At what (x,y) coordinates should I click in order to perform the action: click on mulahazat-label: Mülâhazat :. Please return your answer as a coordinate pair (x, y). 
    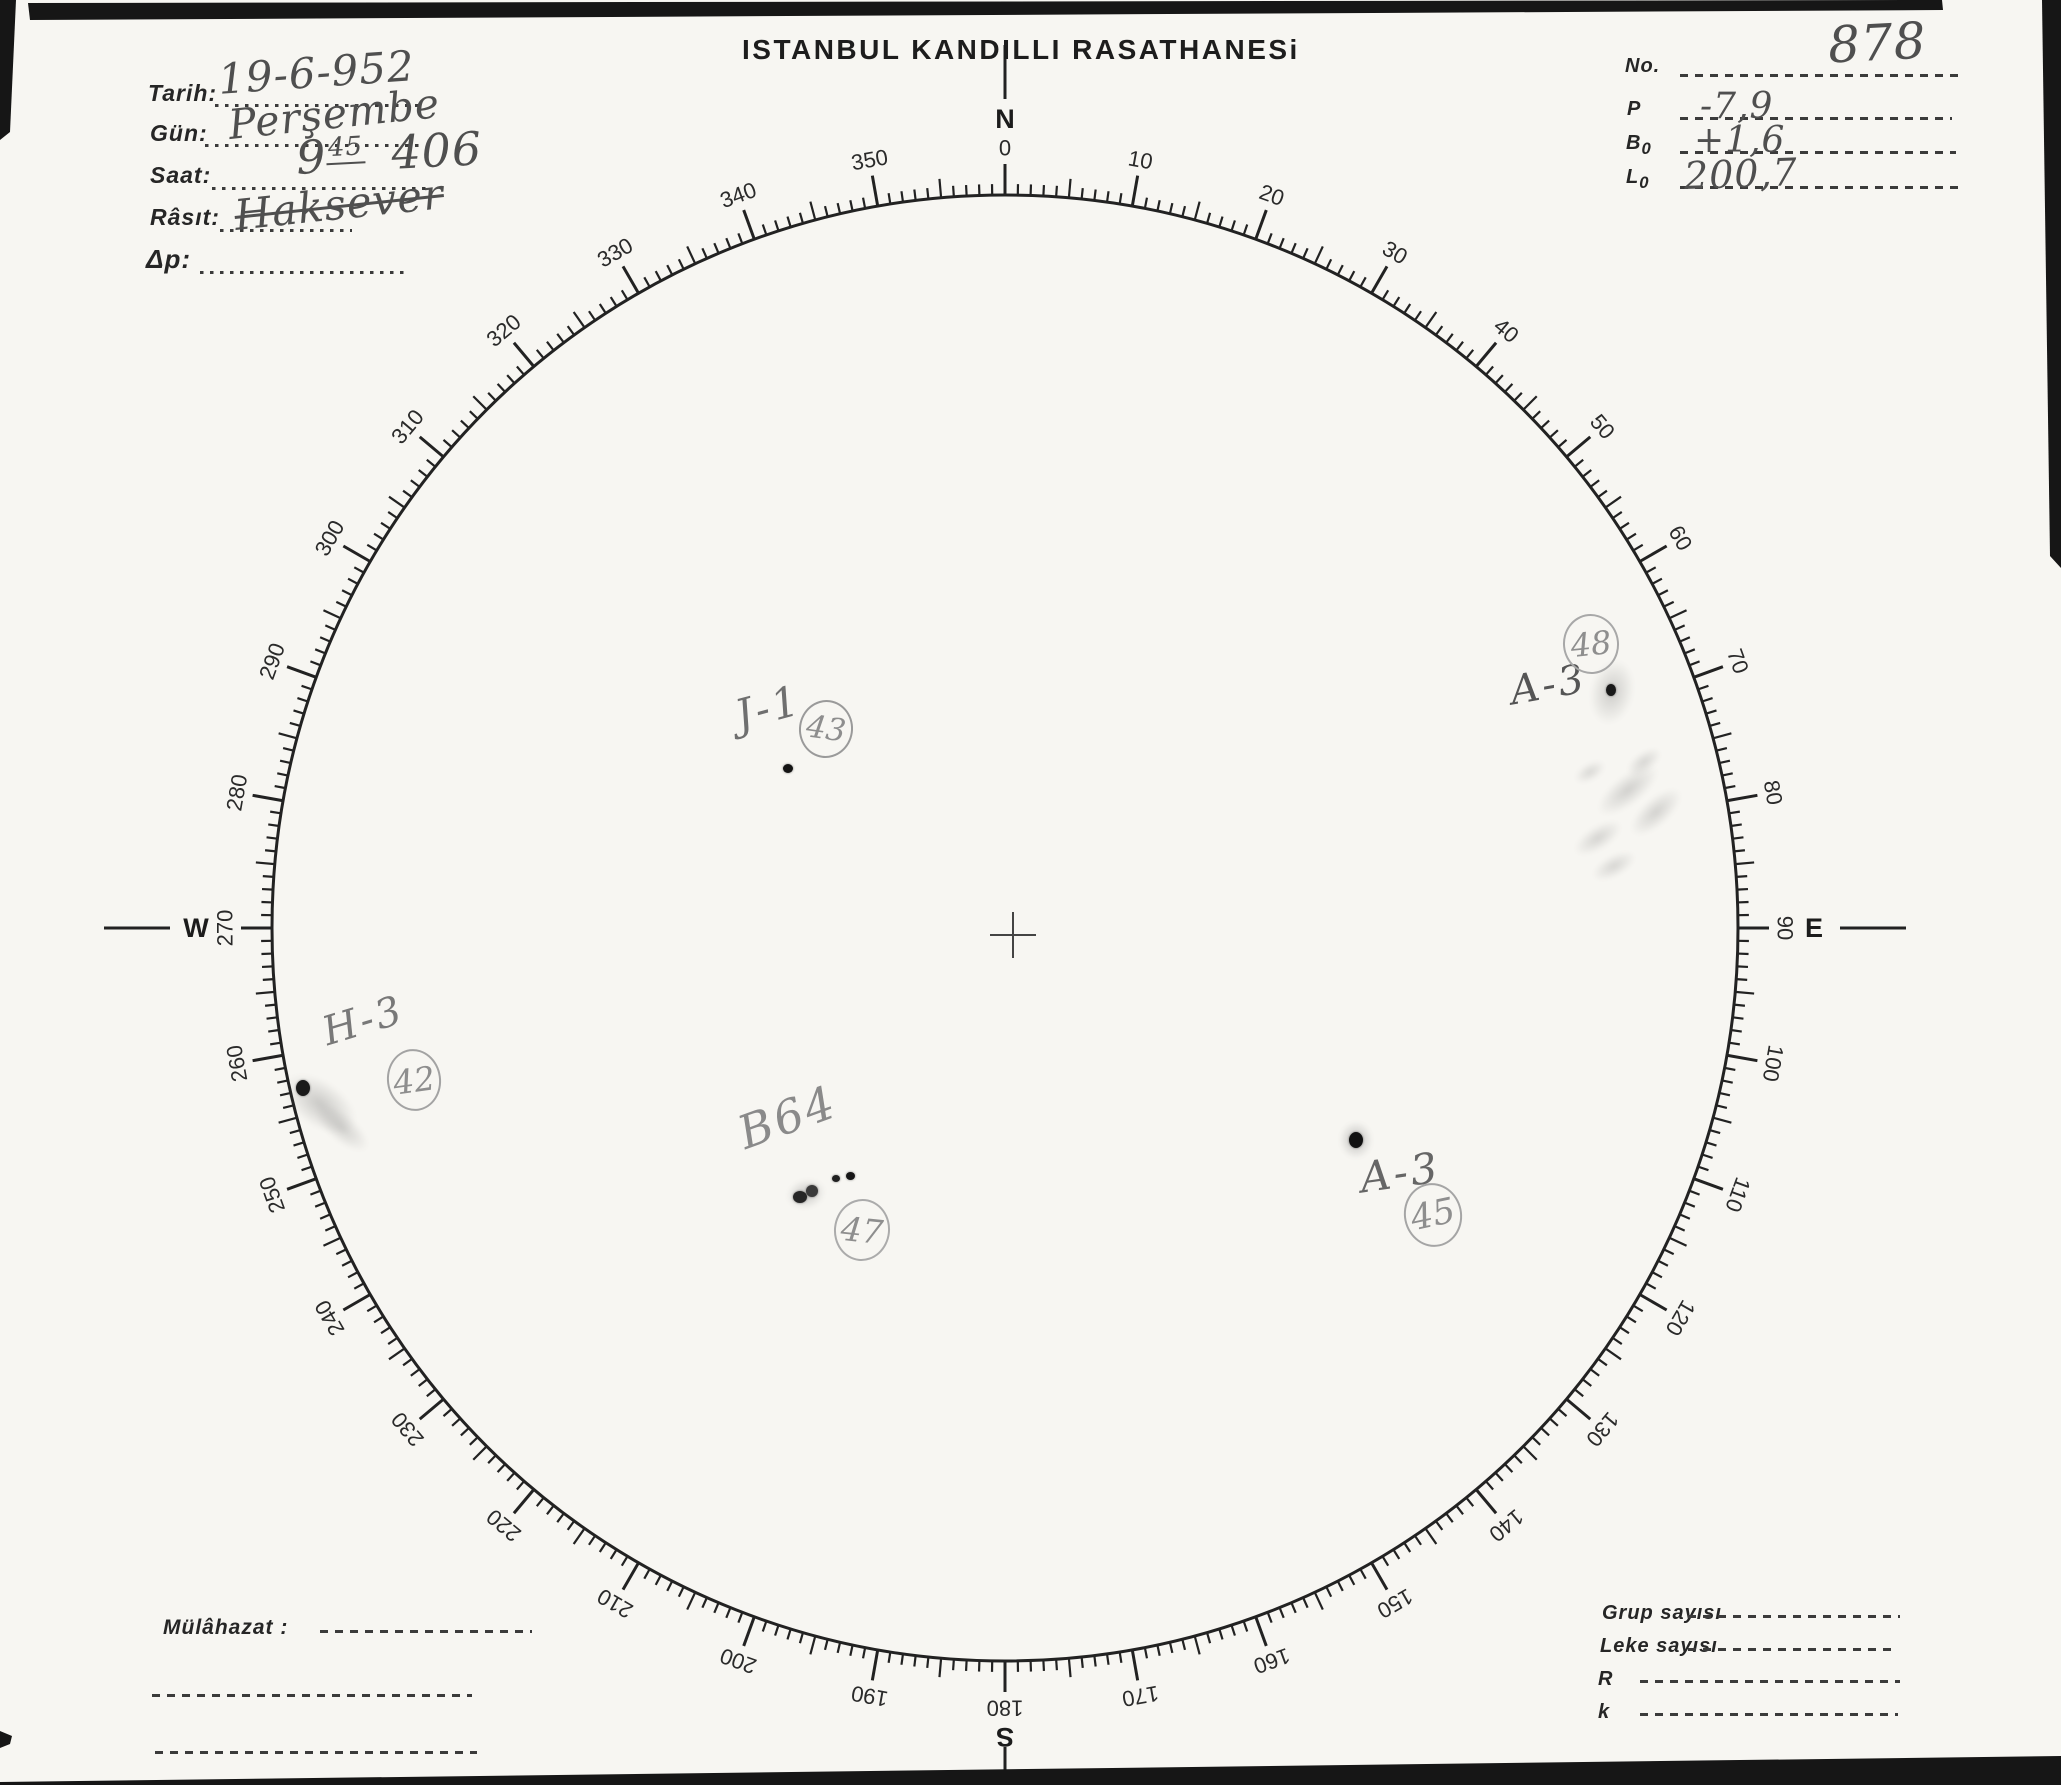
    Looking at the image, I should click on (226, 1627).